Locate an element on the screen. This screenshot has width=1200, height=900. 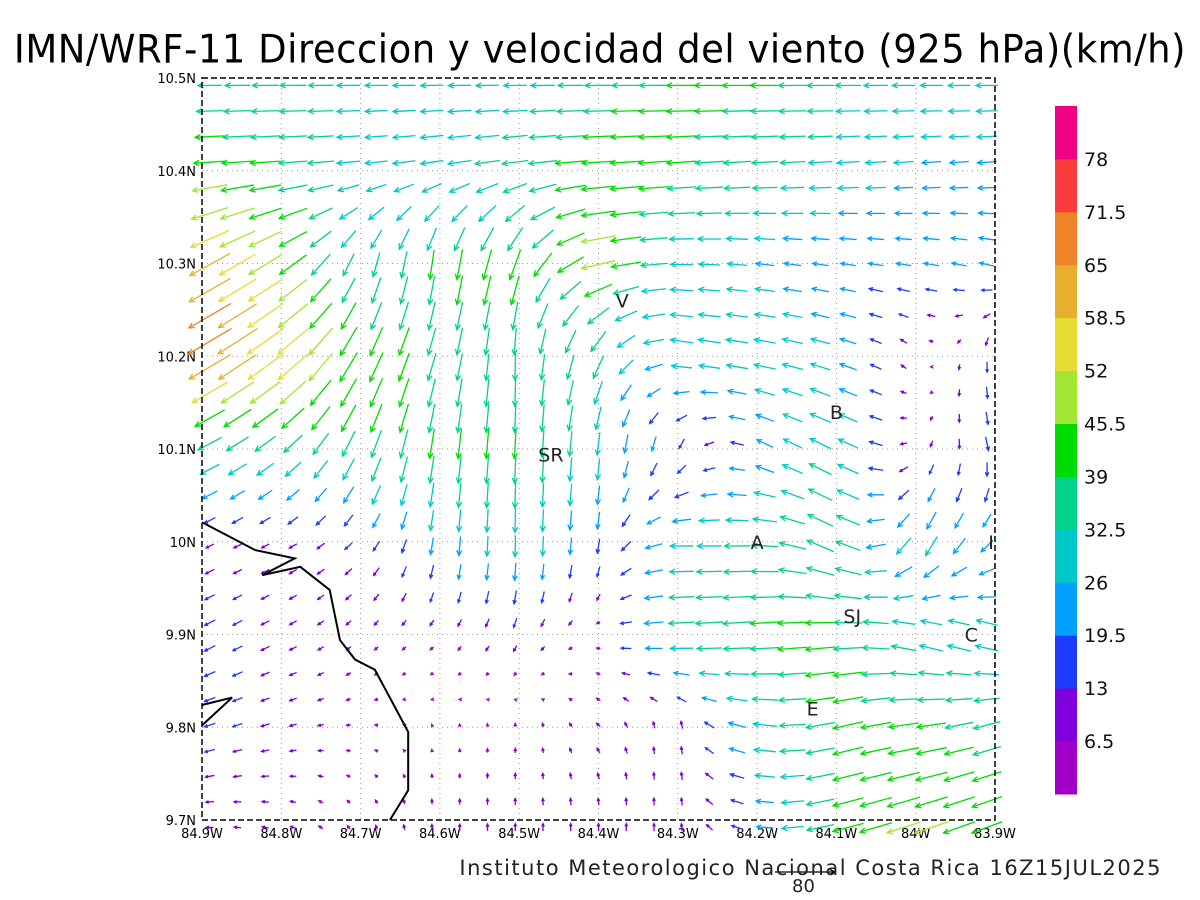
x-tick-label: 84.7W is located at coordinates (361, 834).